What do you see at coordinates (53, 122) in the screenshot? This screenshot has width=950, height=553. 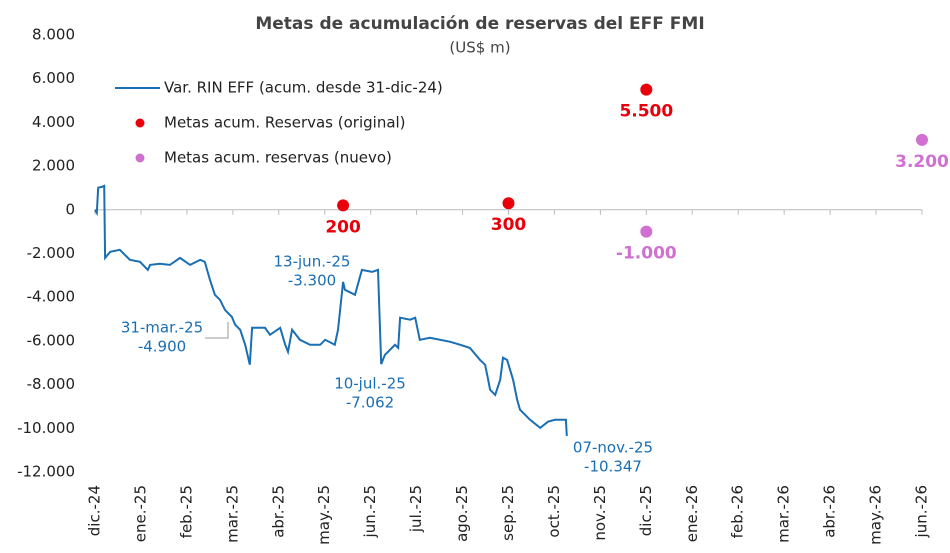 I see `y-tick-label: 4.000` at bounding box center [53, 122].